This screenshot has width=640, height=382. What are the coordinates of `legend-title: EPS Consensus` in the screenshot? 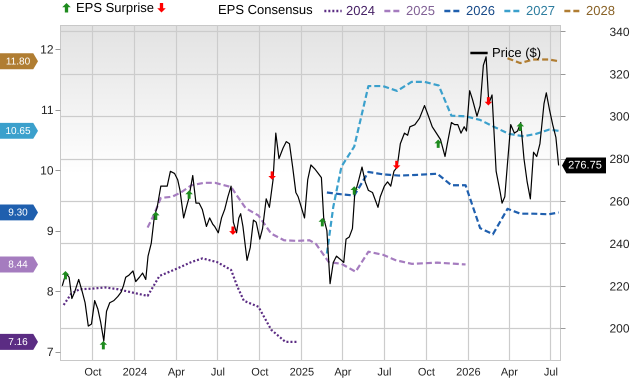 It's located at (266, 9).